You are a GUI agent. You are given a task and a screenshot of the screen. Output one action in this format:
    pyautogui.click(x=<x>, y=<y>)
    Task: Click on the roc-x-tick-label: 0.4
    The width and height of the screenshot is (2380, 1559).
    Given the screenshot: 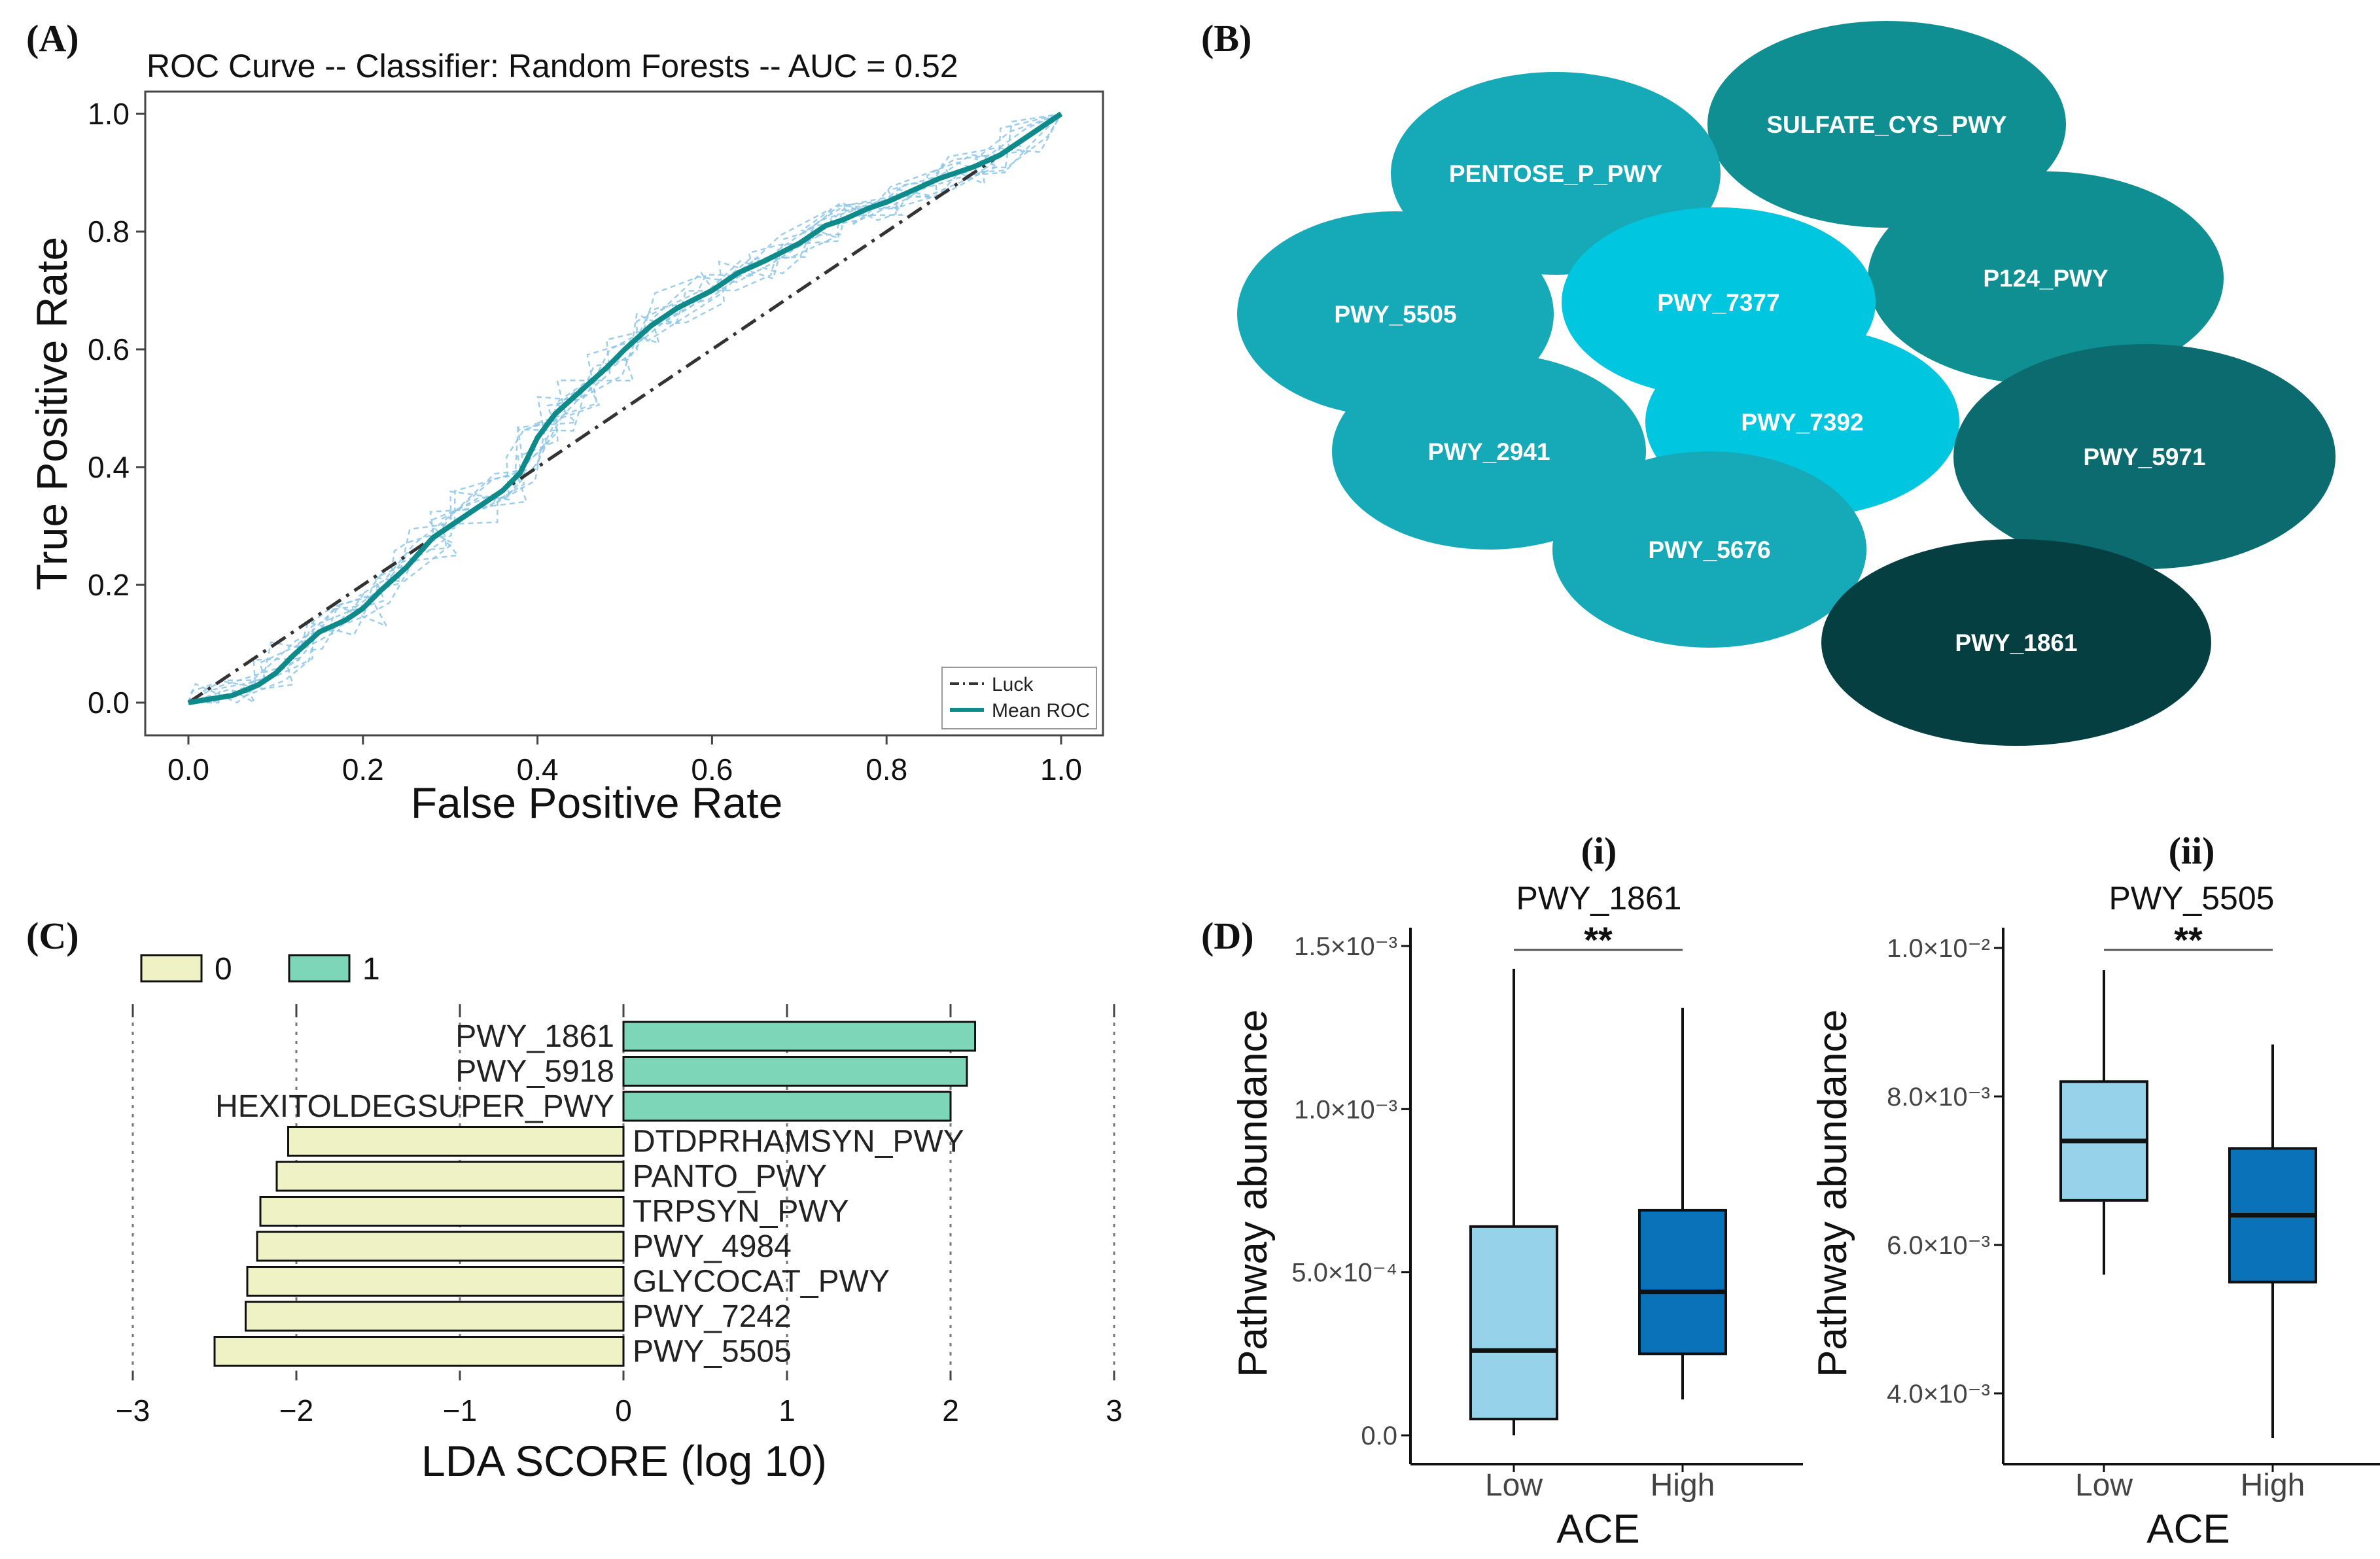 What is the action you would take?
    pyautogui.click(x=538, y=769)
    